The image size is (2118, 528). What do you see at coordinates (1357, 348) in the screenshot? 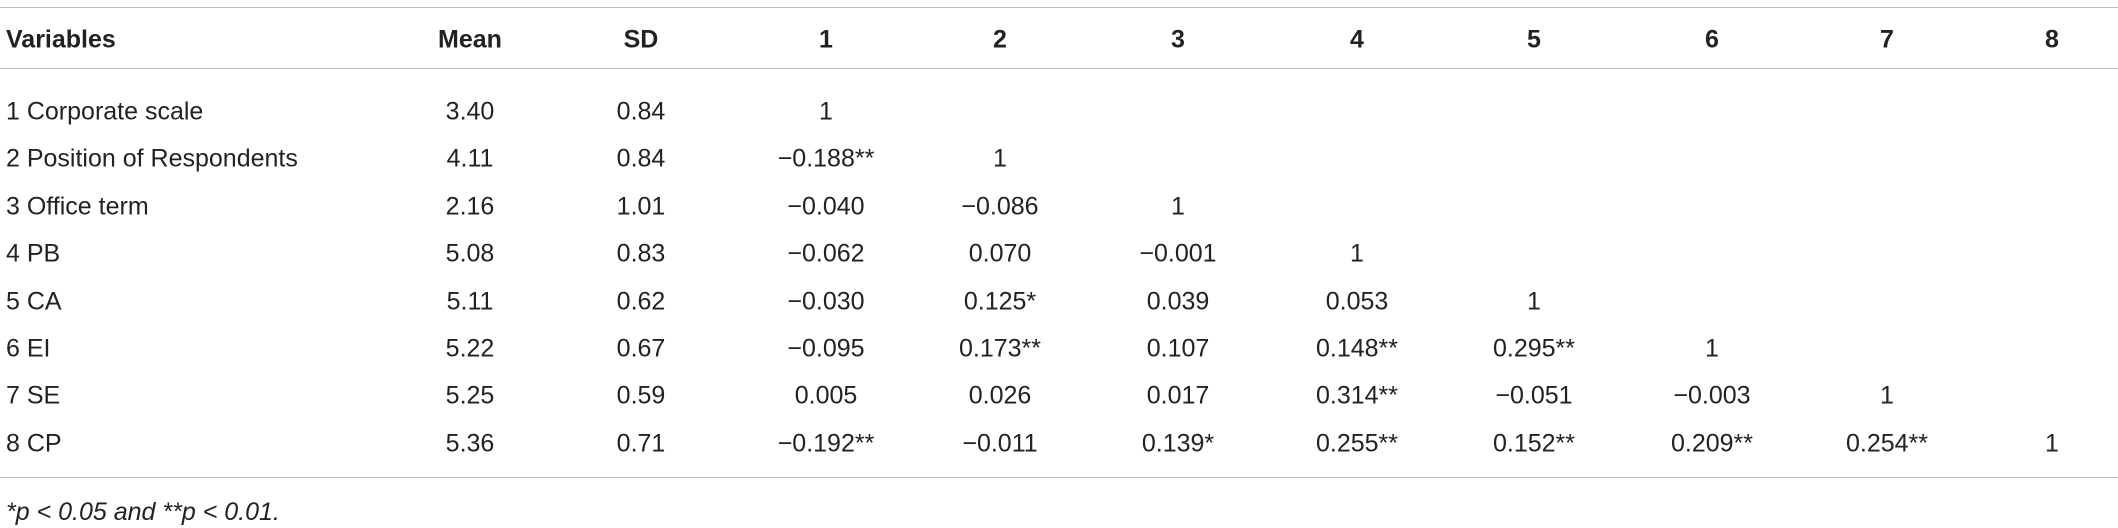
I see `table-cell: 0.148**` at bounding box center [1357, 348].